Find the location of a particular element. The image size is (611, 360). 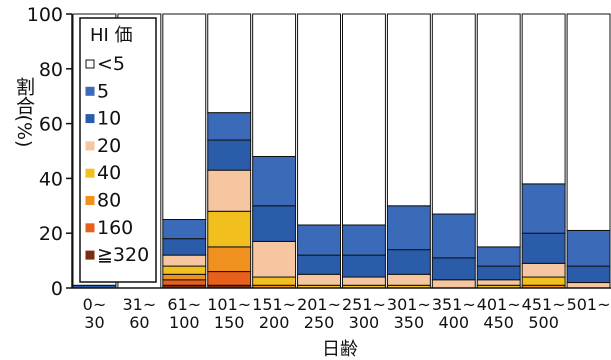

legend-label: 160 is located at coordinates (115, 228).